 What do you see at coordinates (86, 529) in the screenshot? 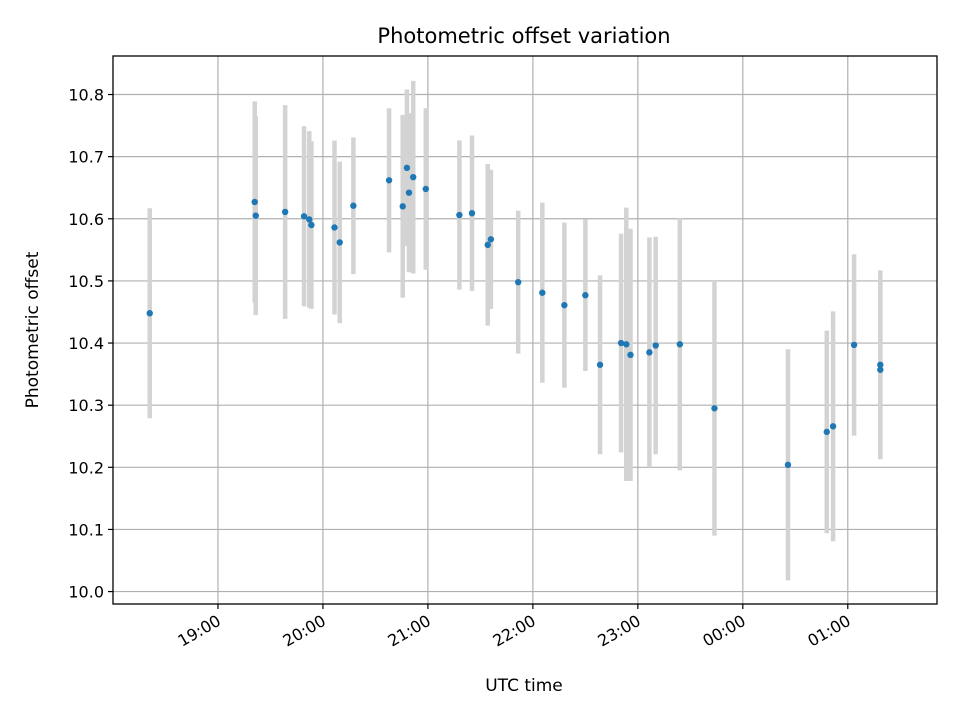
I see `y-tick-label: 10.1` at bounding box center [86, 529].